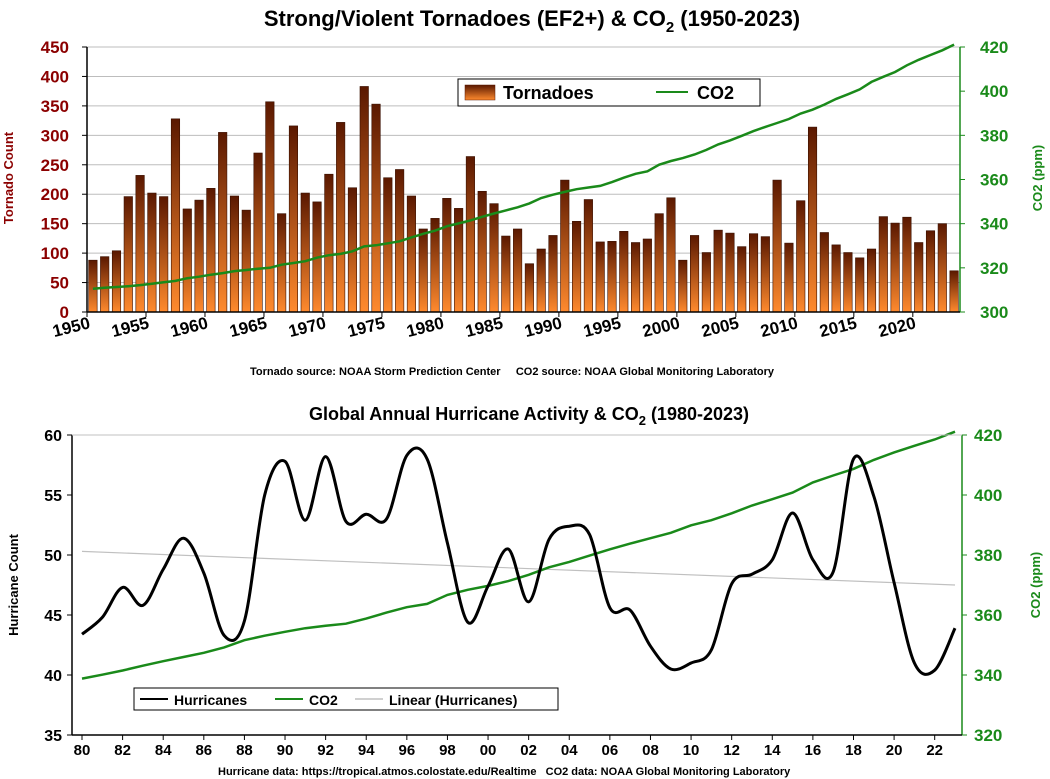 The image size is (1050, 779). What do you see at coordinates (994, 312) in the screenshot?
I see `y2-tick-label: 300` at bounding box center [994, 312].